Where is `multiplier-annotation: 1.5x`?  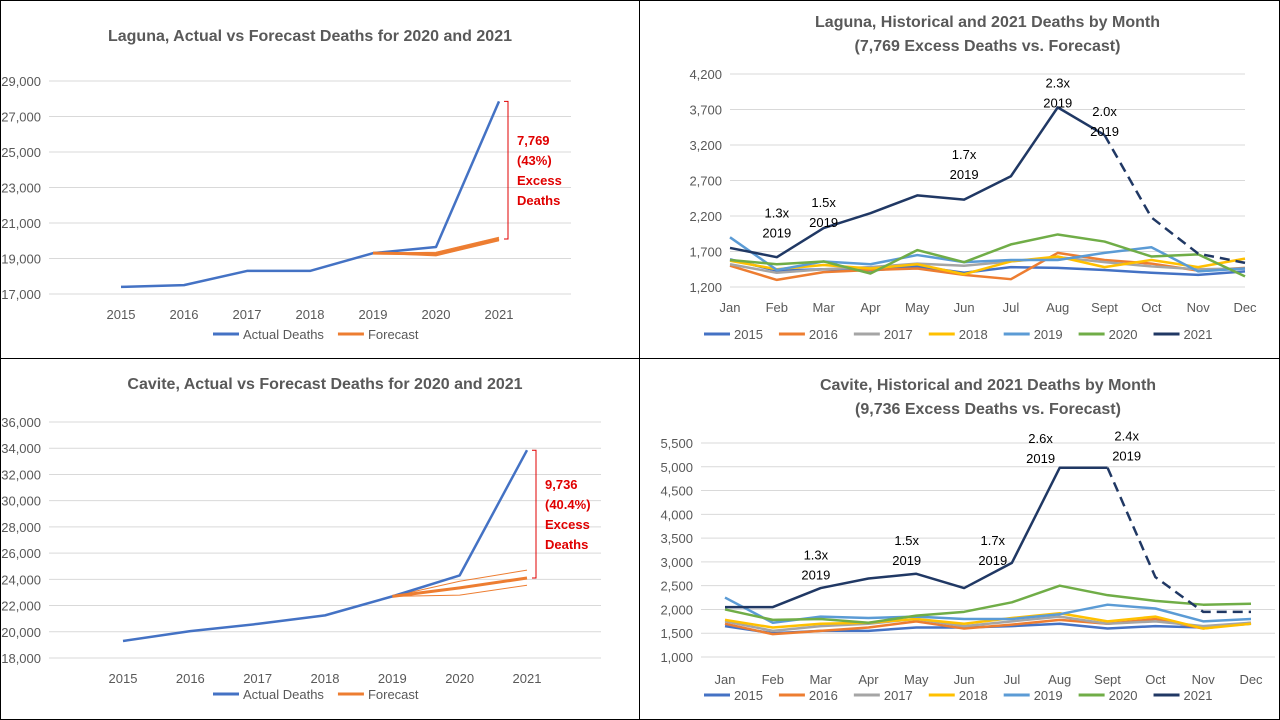
multiplier-annotation: 1.5x is located at coordinates (906, 540).